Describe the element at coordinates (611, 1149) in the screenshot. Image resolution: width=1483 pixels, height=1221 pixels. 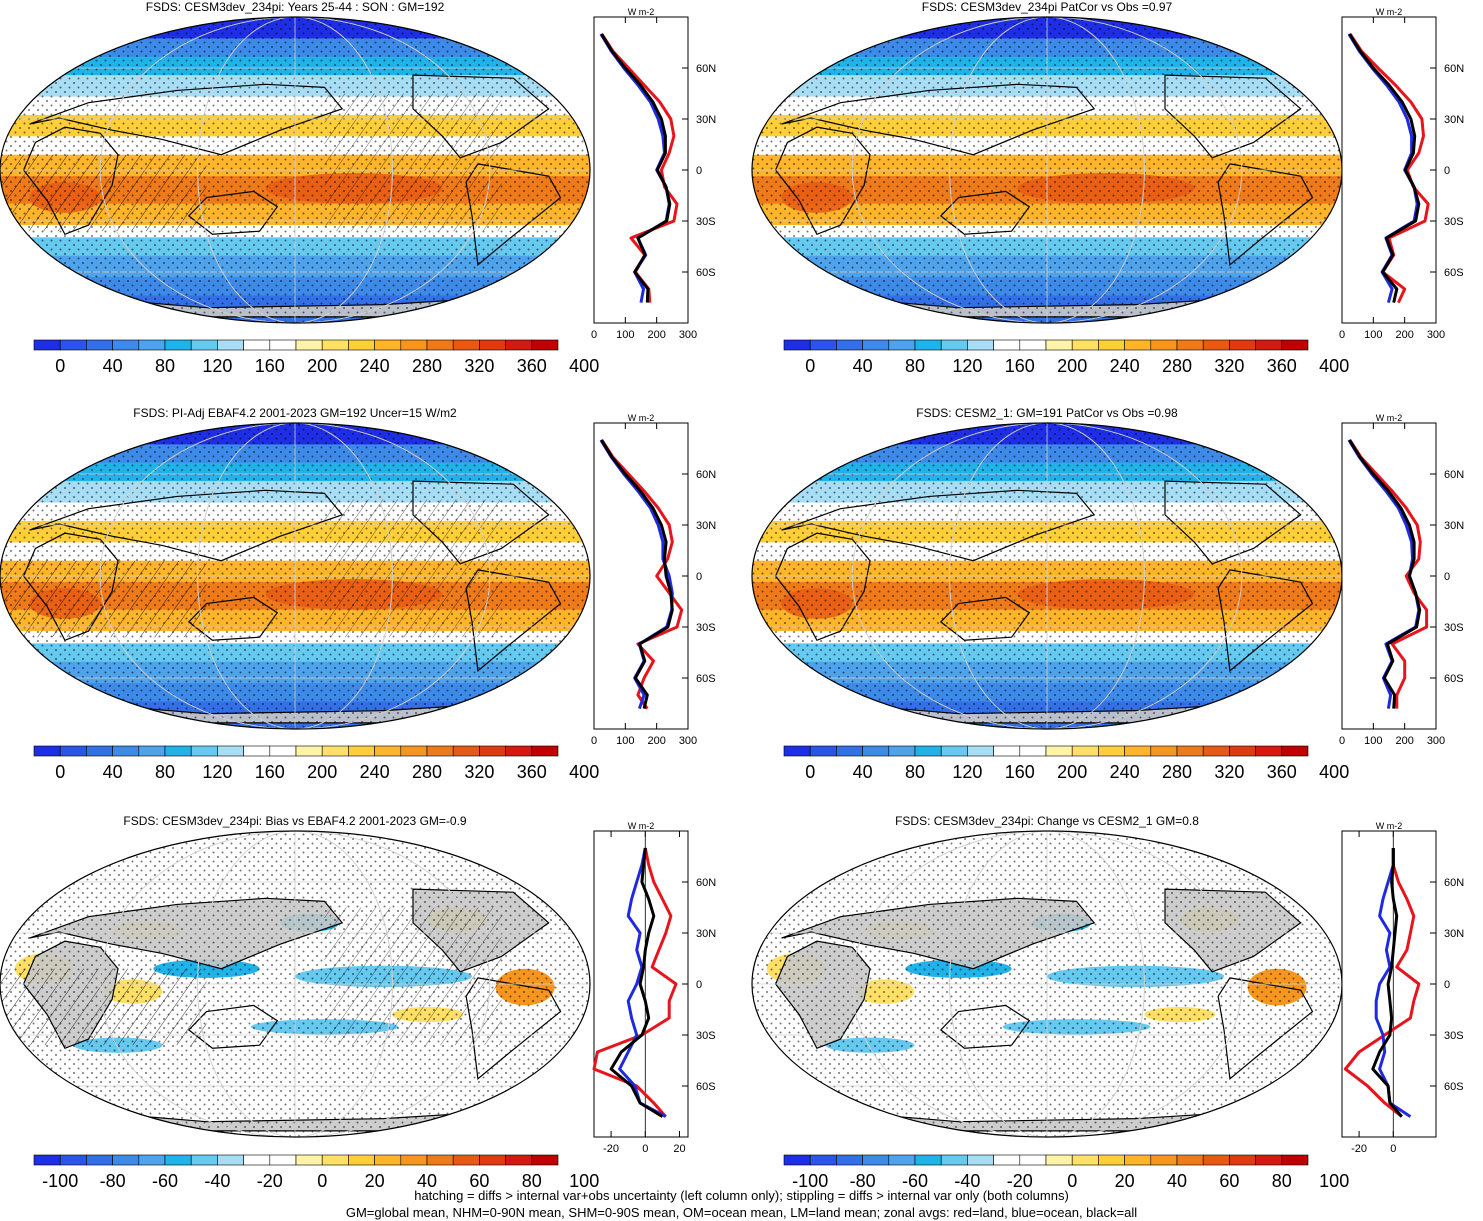
I see `x-tick-label: -20` at that location.